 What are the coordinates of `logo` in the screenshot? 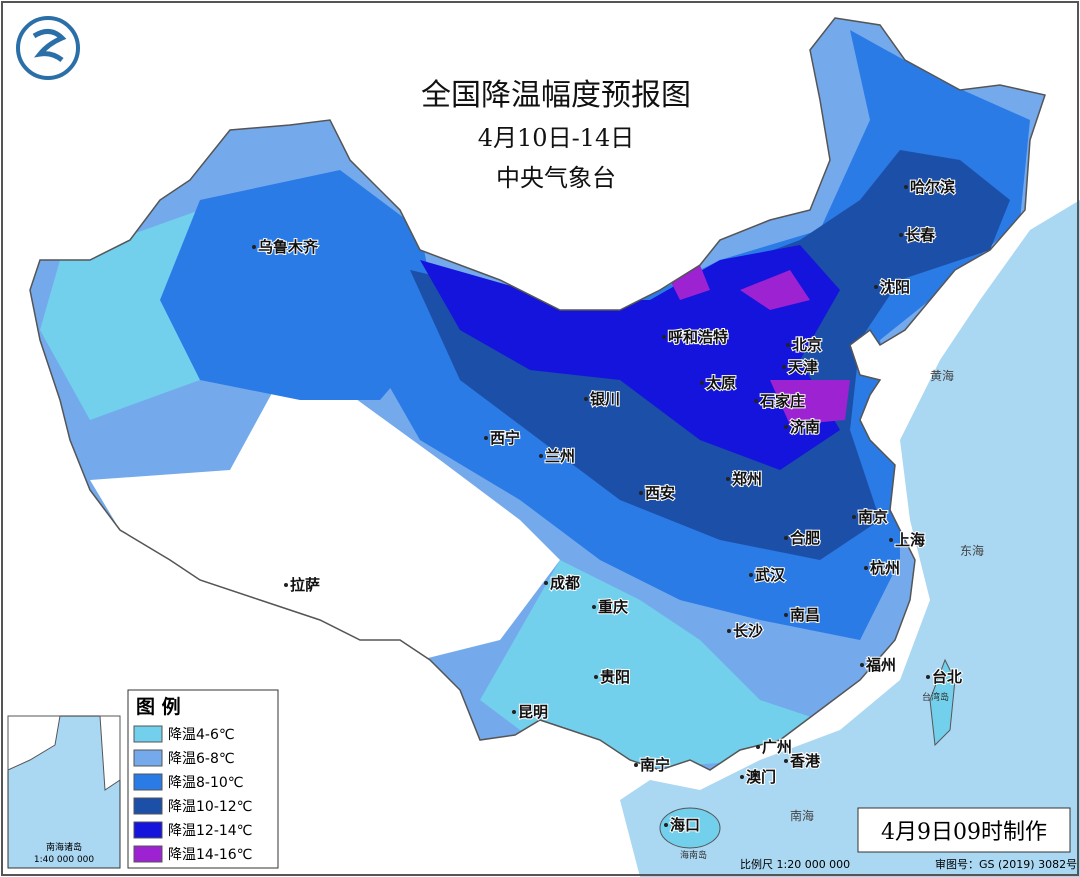 It's located at (48, 48).